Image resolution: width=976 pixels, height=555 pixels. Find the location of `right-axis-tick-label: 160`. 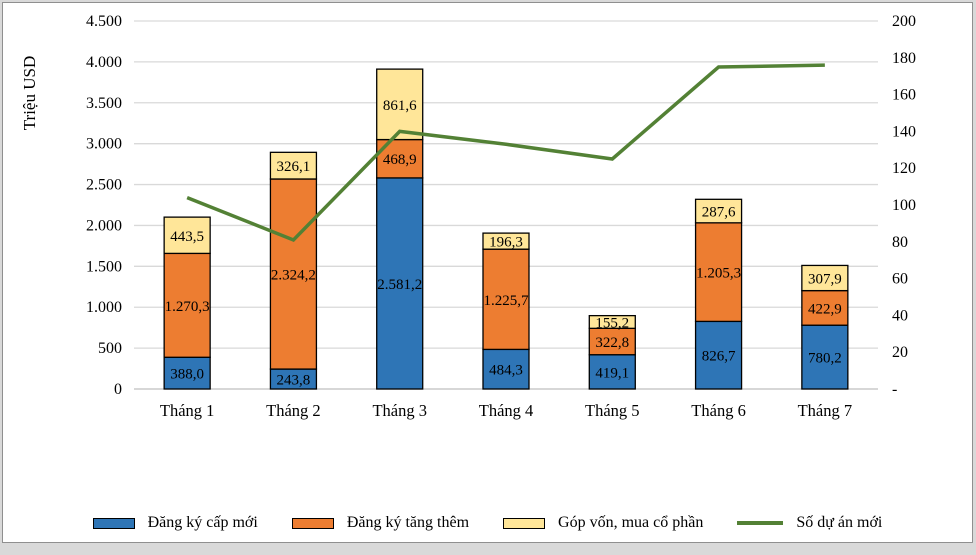

right-axis-tick-label: 160 is located at coordinates (904, 95).